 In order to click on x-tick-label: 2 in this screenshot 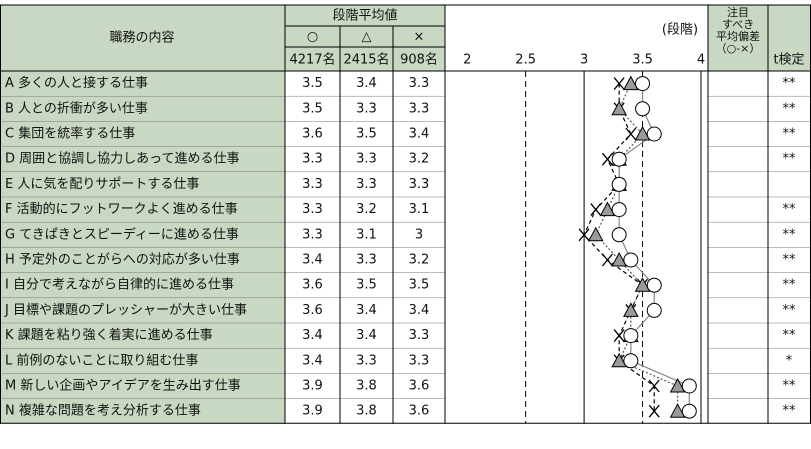, I will do `click(467, 60)`.